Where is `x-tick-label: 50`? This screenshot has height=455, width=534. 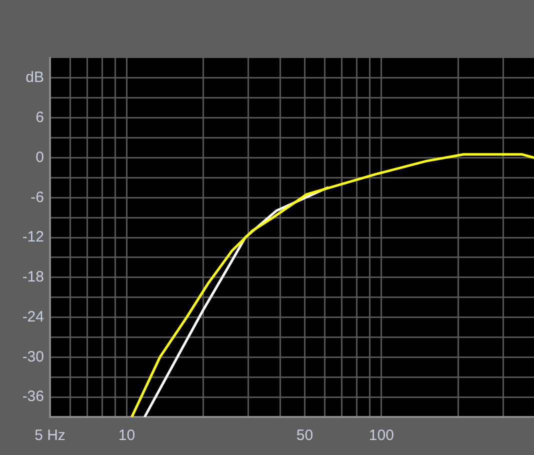 x-tick-label: 50 is located at coordinates (305, 435).